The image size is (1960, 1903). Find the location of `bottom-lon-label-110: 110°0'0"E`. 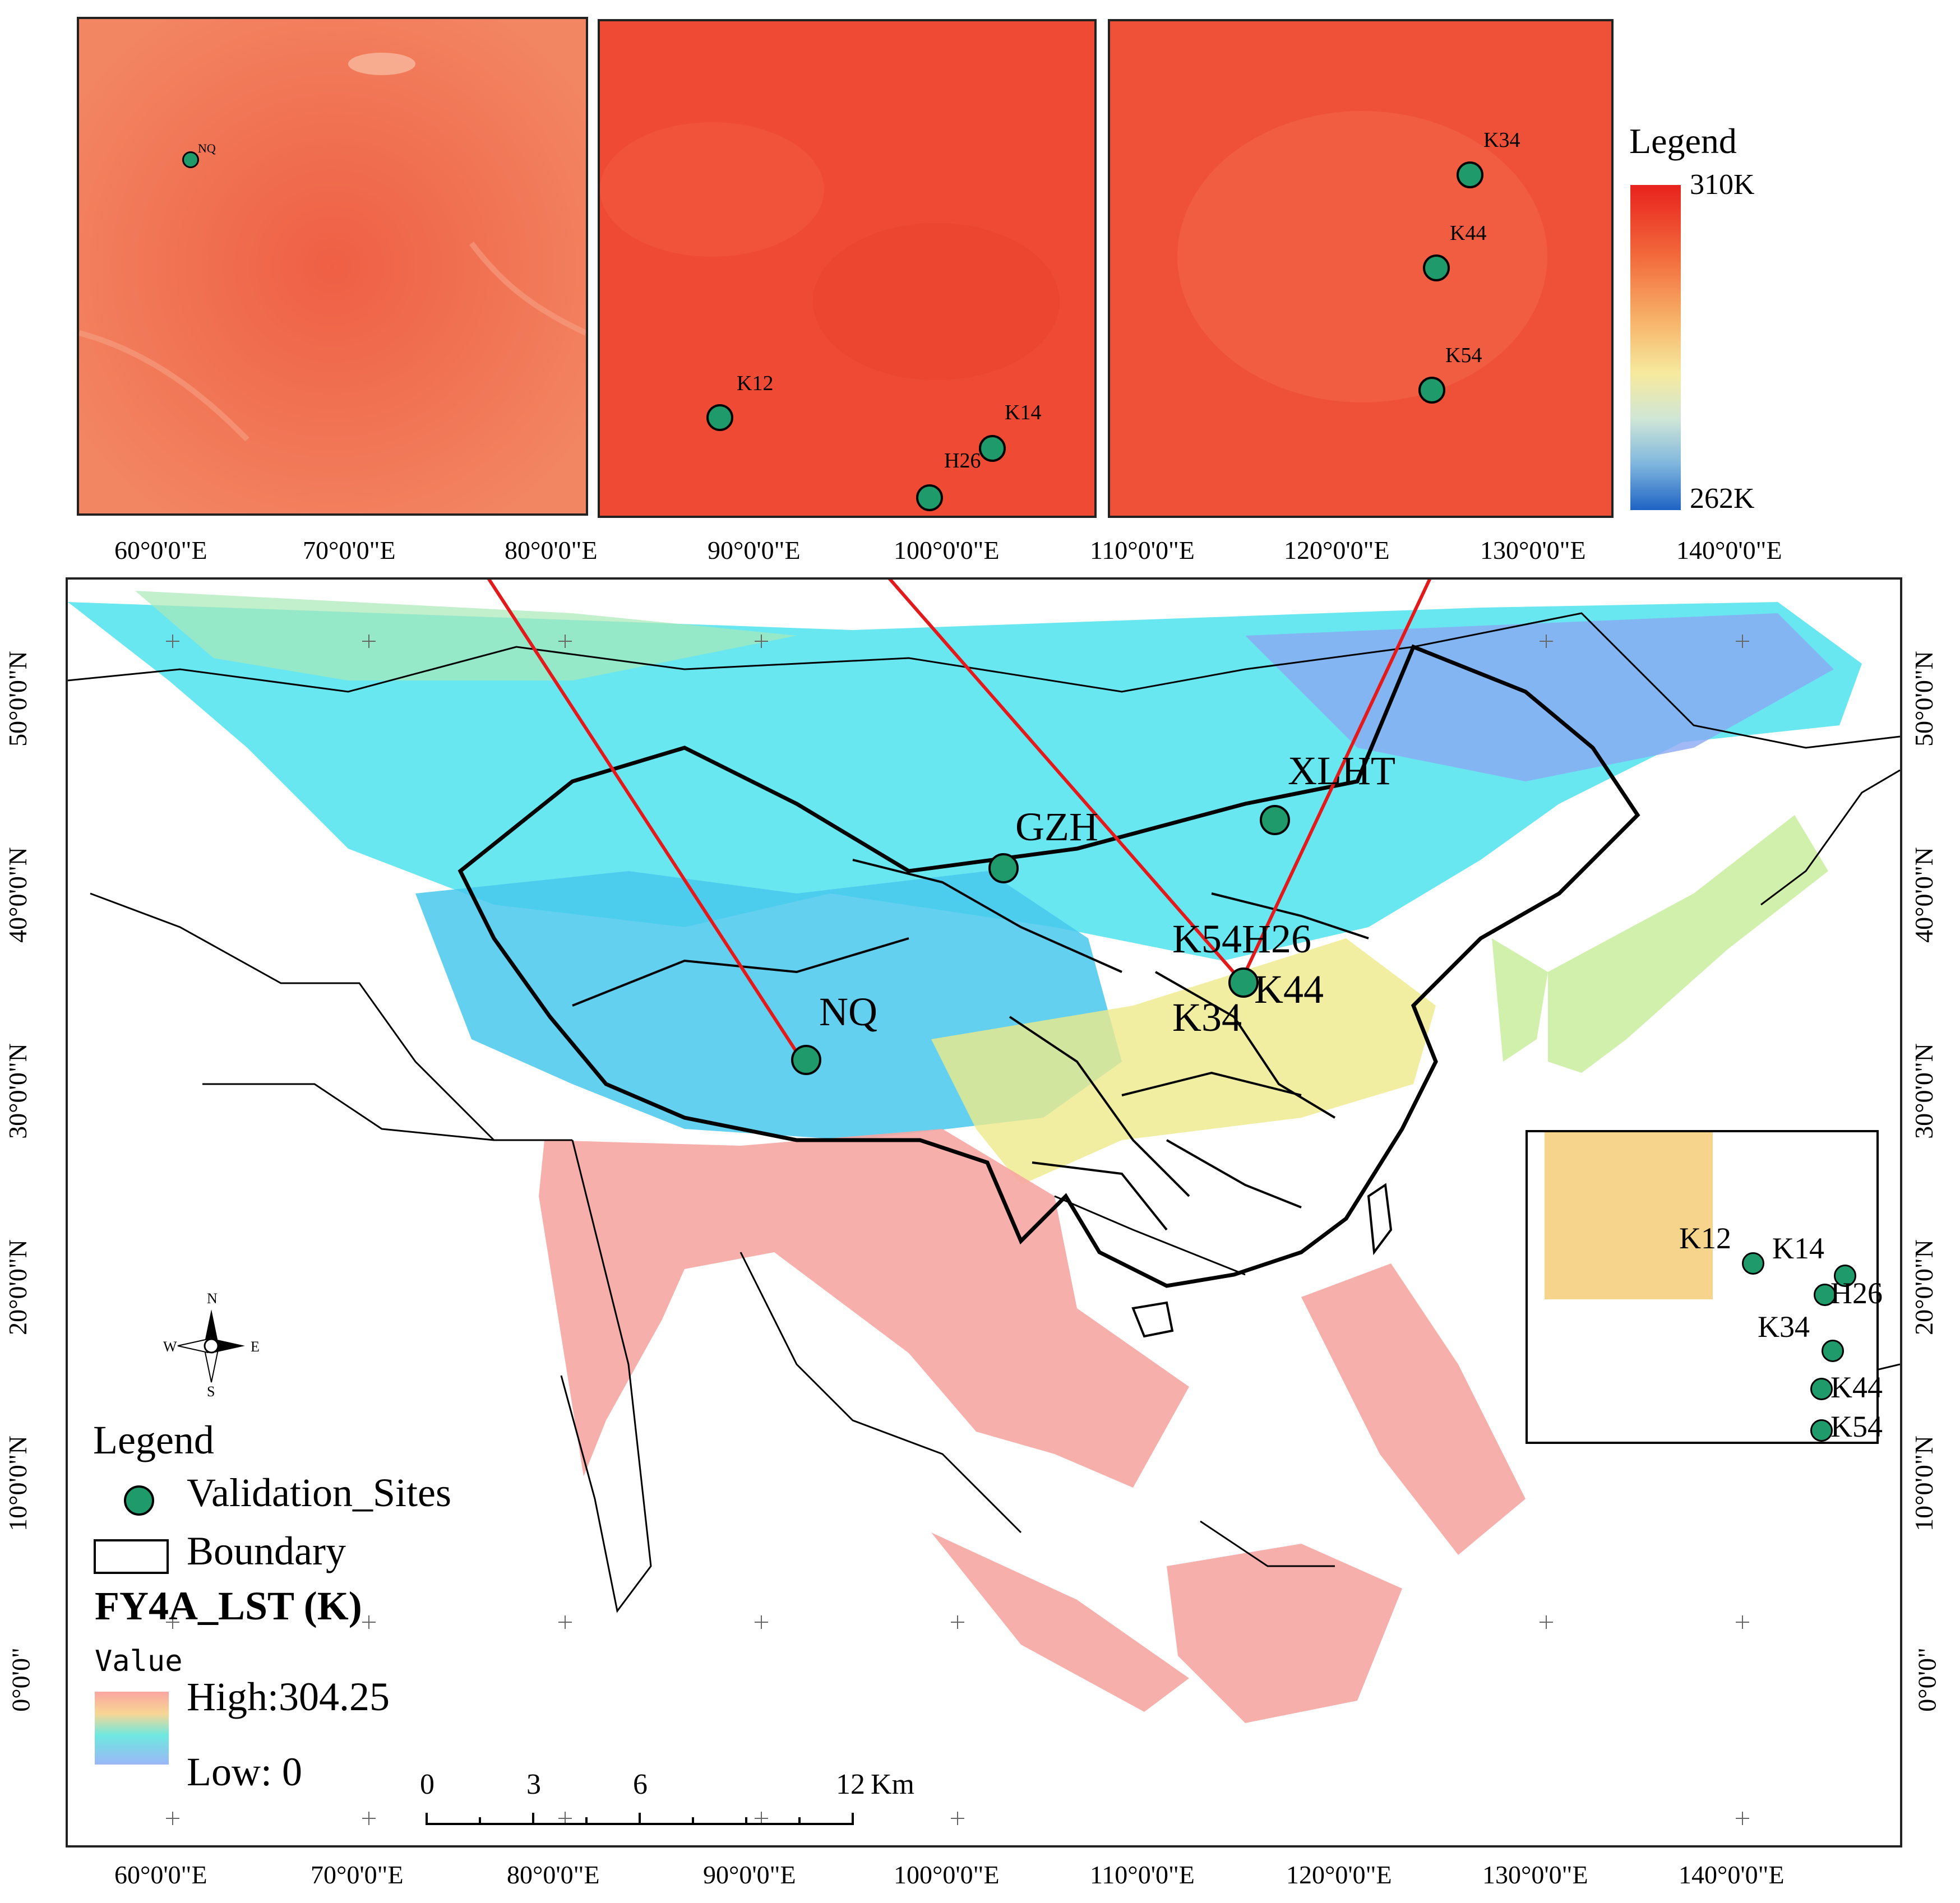

bottom-lon-label-110: 110°0'0"E is located at coordinates (1142, 1874).